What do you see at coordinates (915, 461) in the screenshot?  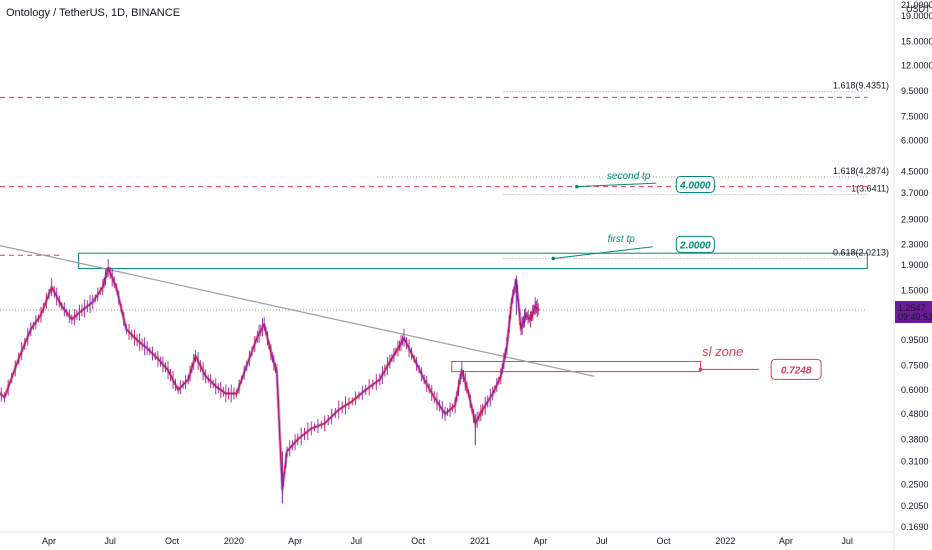 I see `y-tick-label: 0.3100` at bounding box center [915, 461].